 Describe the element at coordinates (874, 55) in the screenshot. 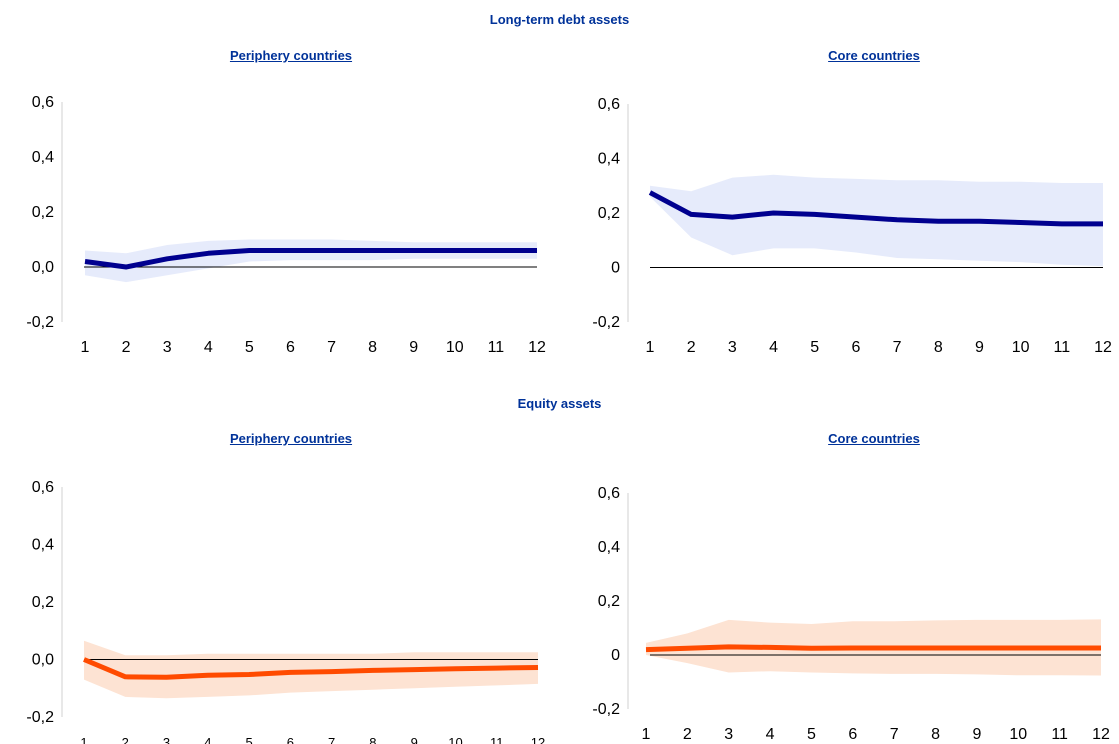

I see `panel-title-debt-core: Core countries` at that location.